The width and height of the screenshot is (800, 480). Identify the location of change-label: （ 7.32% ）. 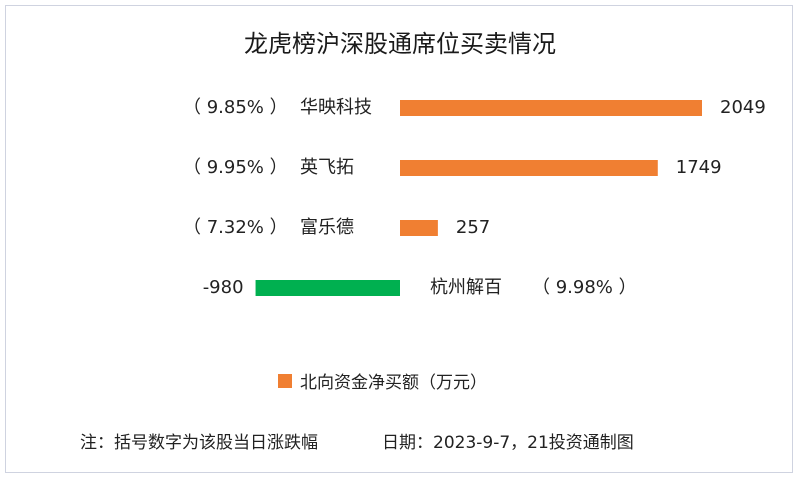
(235, 227).